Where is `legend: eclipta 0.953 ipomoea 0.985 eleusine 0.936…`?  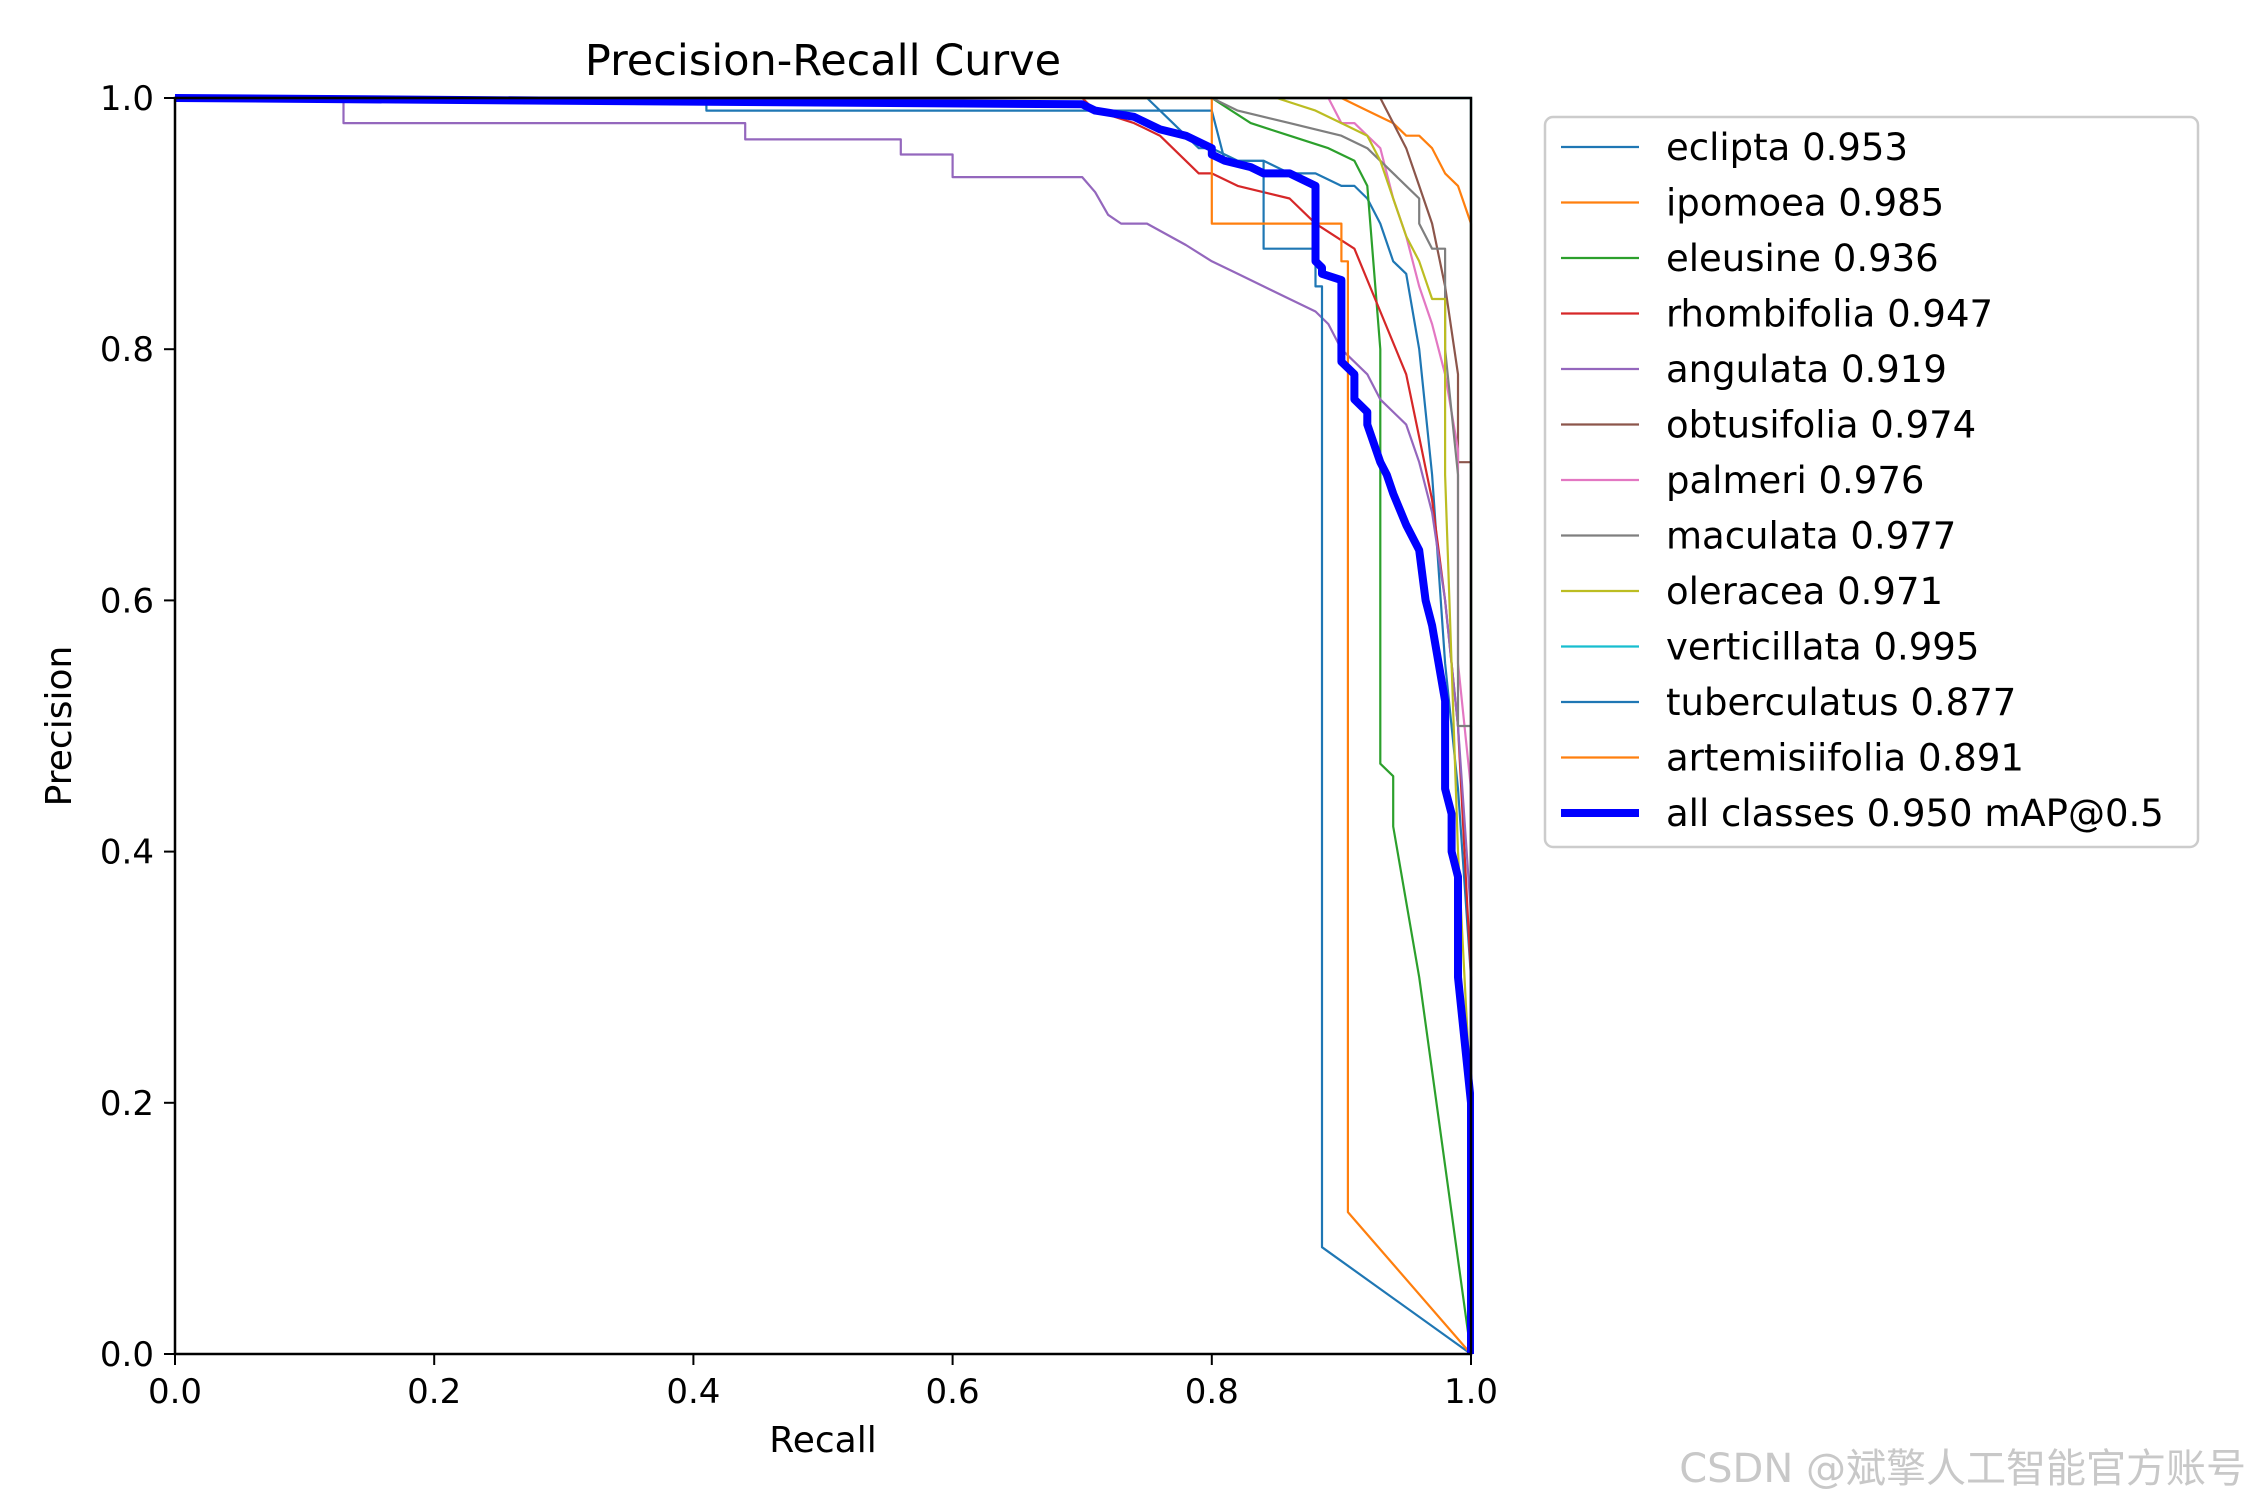
legend: eclipta 0.953 ipomoea 0.985 eleusine 0.936… is located at coordinates (1871, 482).